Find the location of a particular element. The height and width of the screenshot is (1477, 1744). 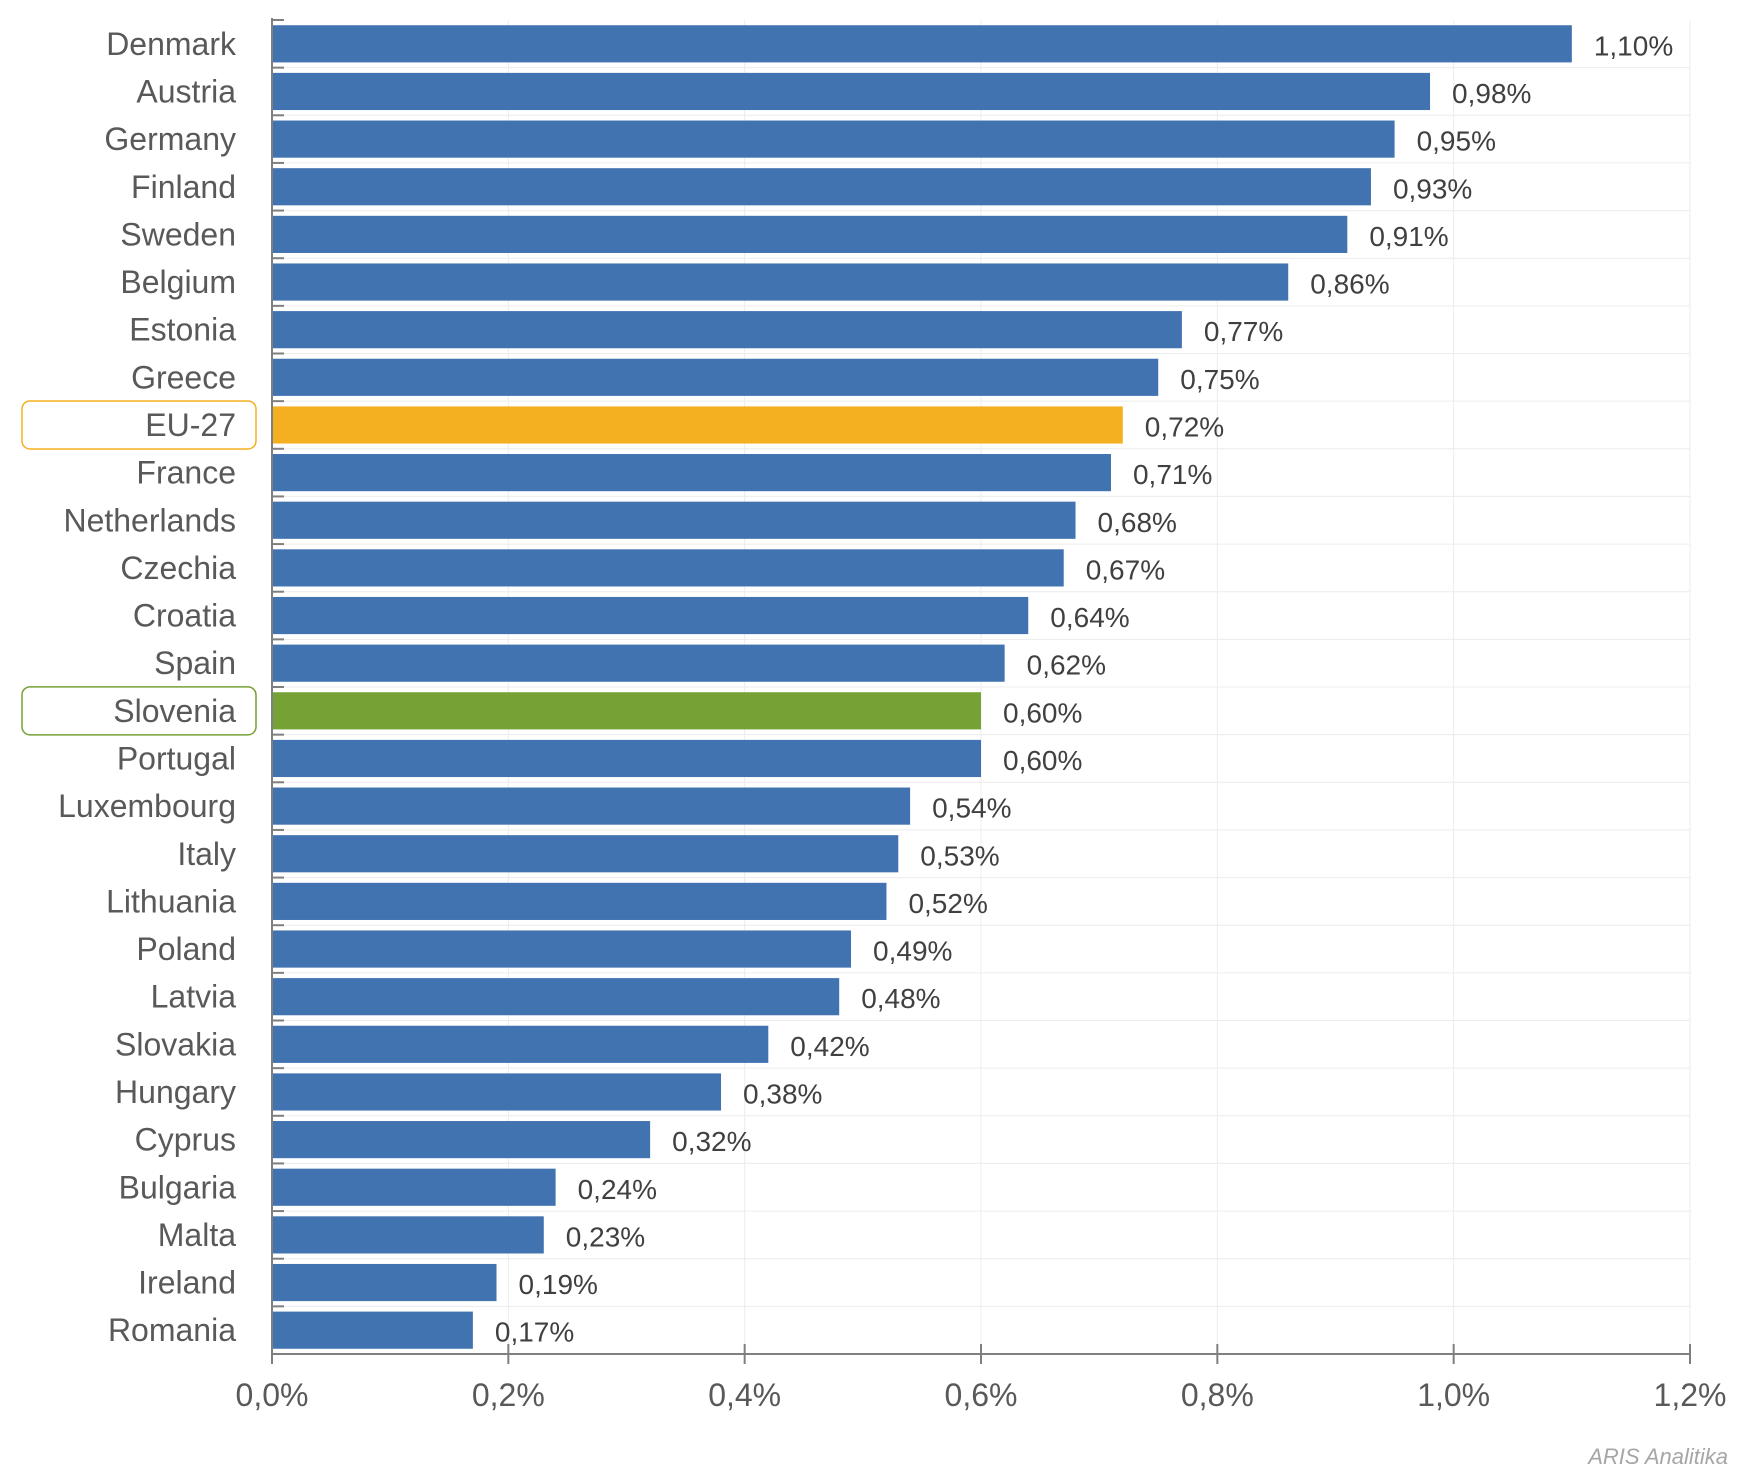

data-label: 0,98% is located at coordinates (1491, 93).